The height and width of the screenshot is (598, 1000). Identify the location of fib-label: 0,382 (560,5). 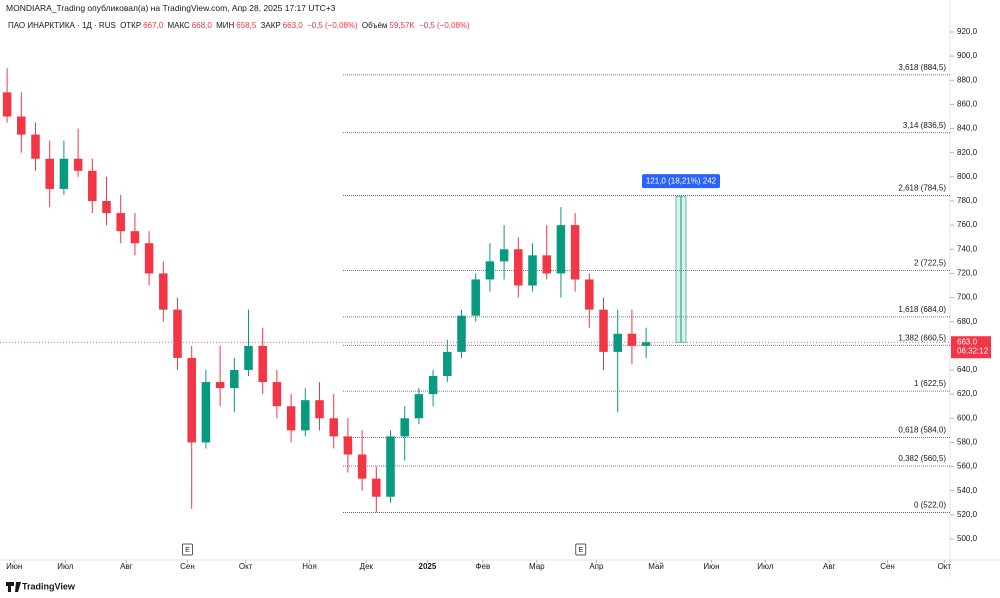
(922, 458).